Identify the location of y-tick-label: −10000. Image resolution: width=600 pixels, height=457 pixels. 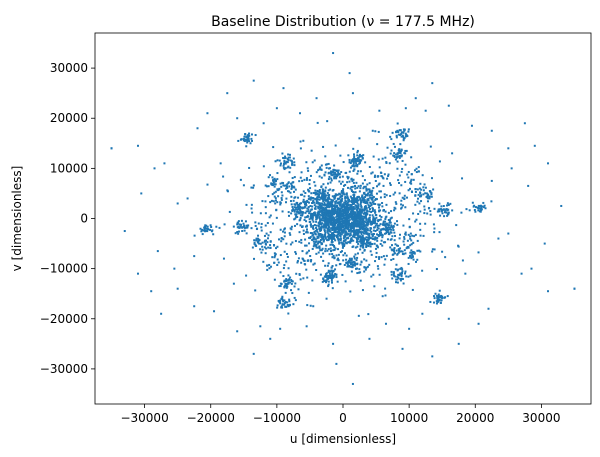
(64, 269).